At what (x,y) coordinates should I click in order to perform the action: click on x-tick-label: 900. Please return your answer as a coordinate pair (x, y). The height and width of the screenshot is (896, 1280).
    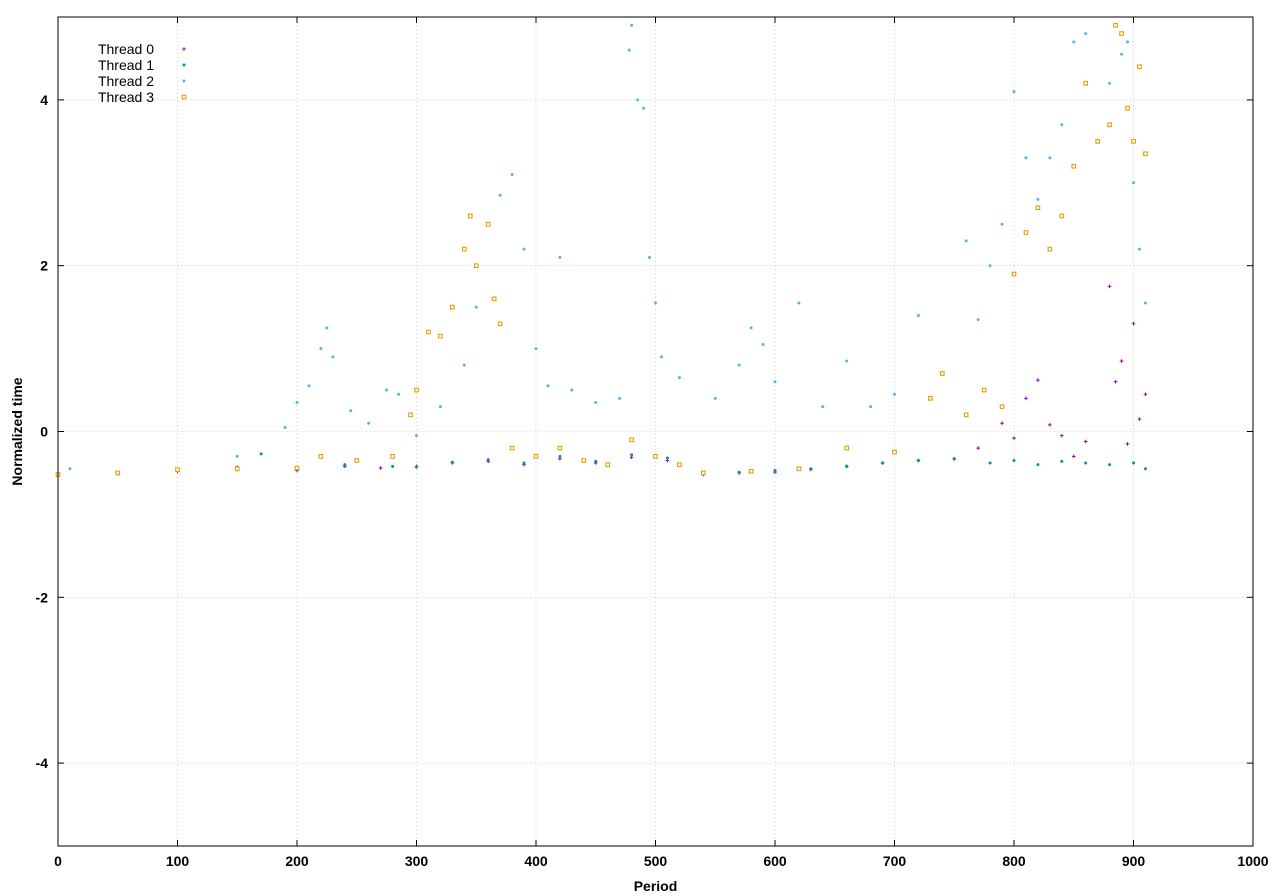
    Looking at the image, I should click on (1134, 861).